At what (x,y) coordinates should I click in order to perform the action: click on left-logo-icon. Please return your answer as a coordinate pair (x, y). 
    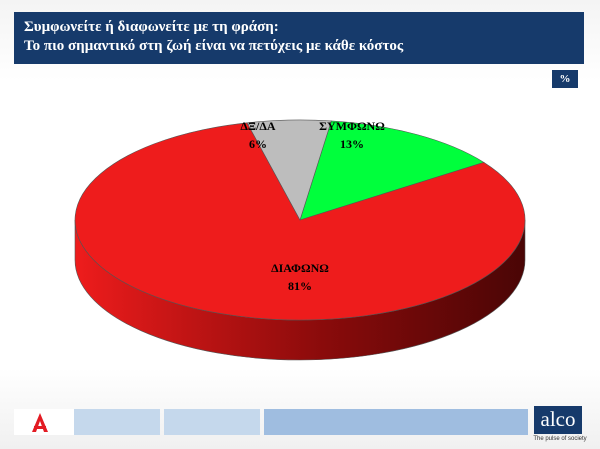
    Looking at the image, I should click on (40, 422).